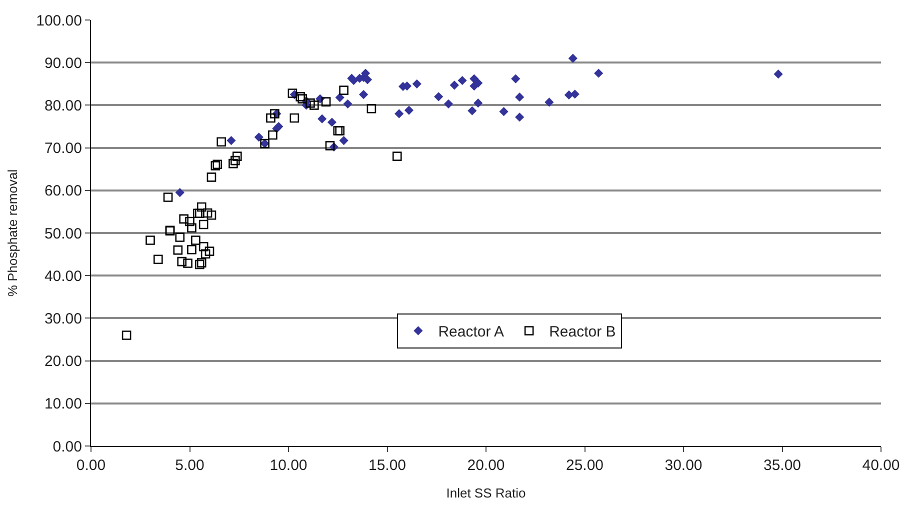  What do you see at coordinates (289, 465) in the screenshot?
I see `x-tick-label: 10.00` at bounding box center [289, 465].